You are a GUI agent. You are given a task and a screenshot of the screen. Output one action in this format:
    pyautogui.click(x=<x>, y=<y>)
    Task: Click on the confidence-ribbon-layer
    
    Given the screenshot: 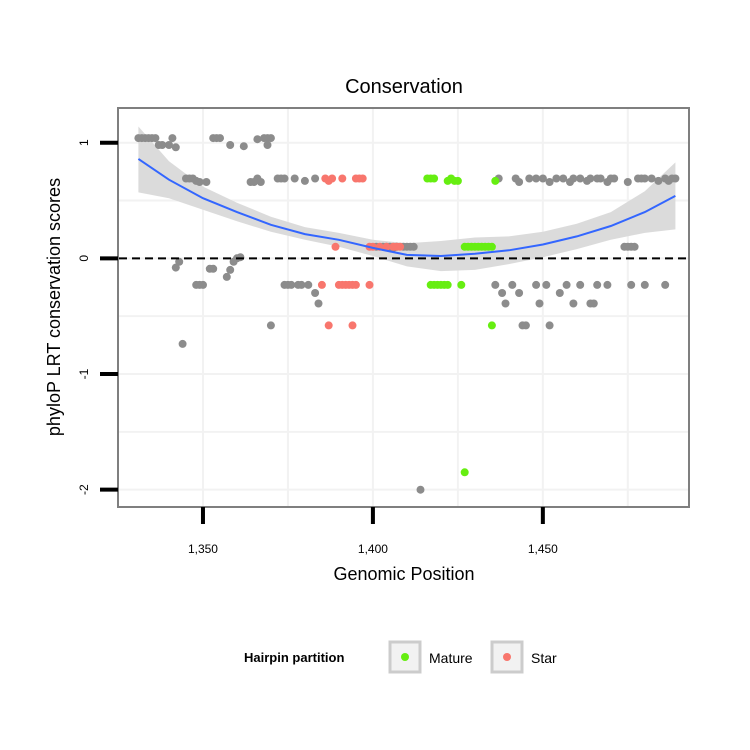 What is the action you would take?
    pyautogui.click(x=407, y=199)
    